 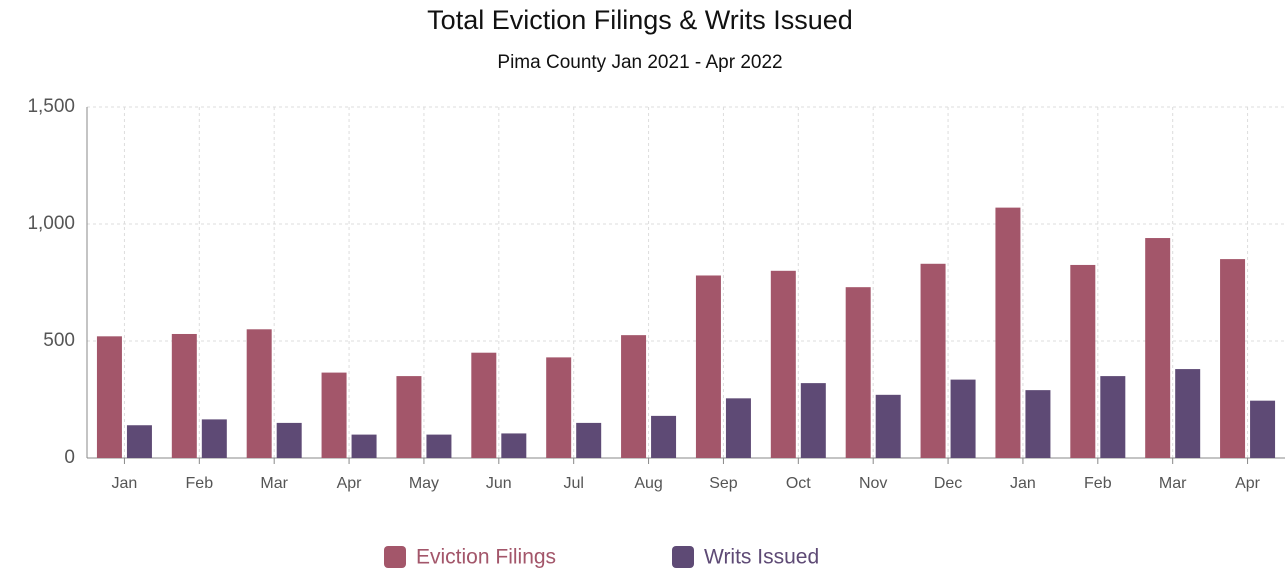 What do you see at coordinates (424, 483) in the screenshot?
I see `x-tick-label: May` at bounding box center [424, 483].